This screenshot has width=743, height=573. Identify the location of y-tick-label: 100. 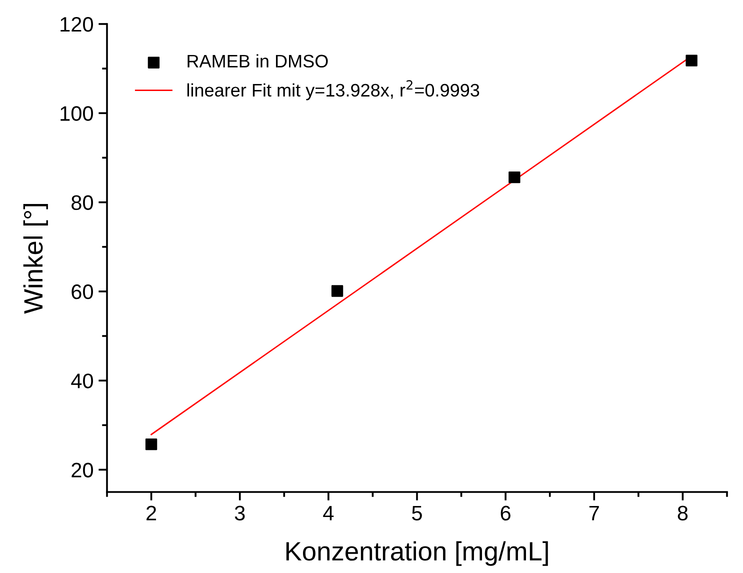
(76, 113).